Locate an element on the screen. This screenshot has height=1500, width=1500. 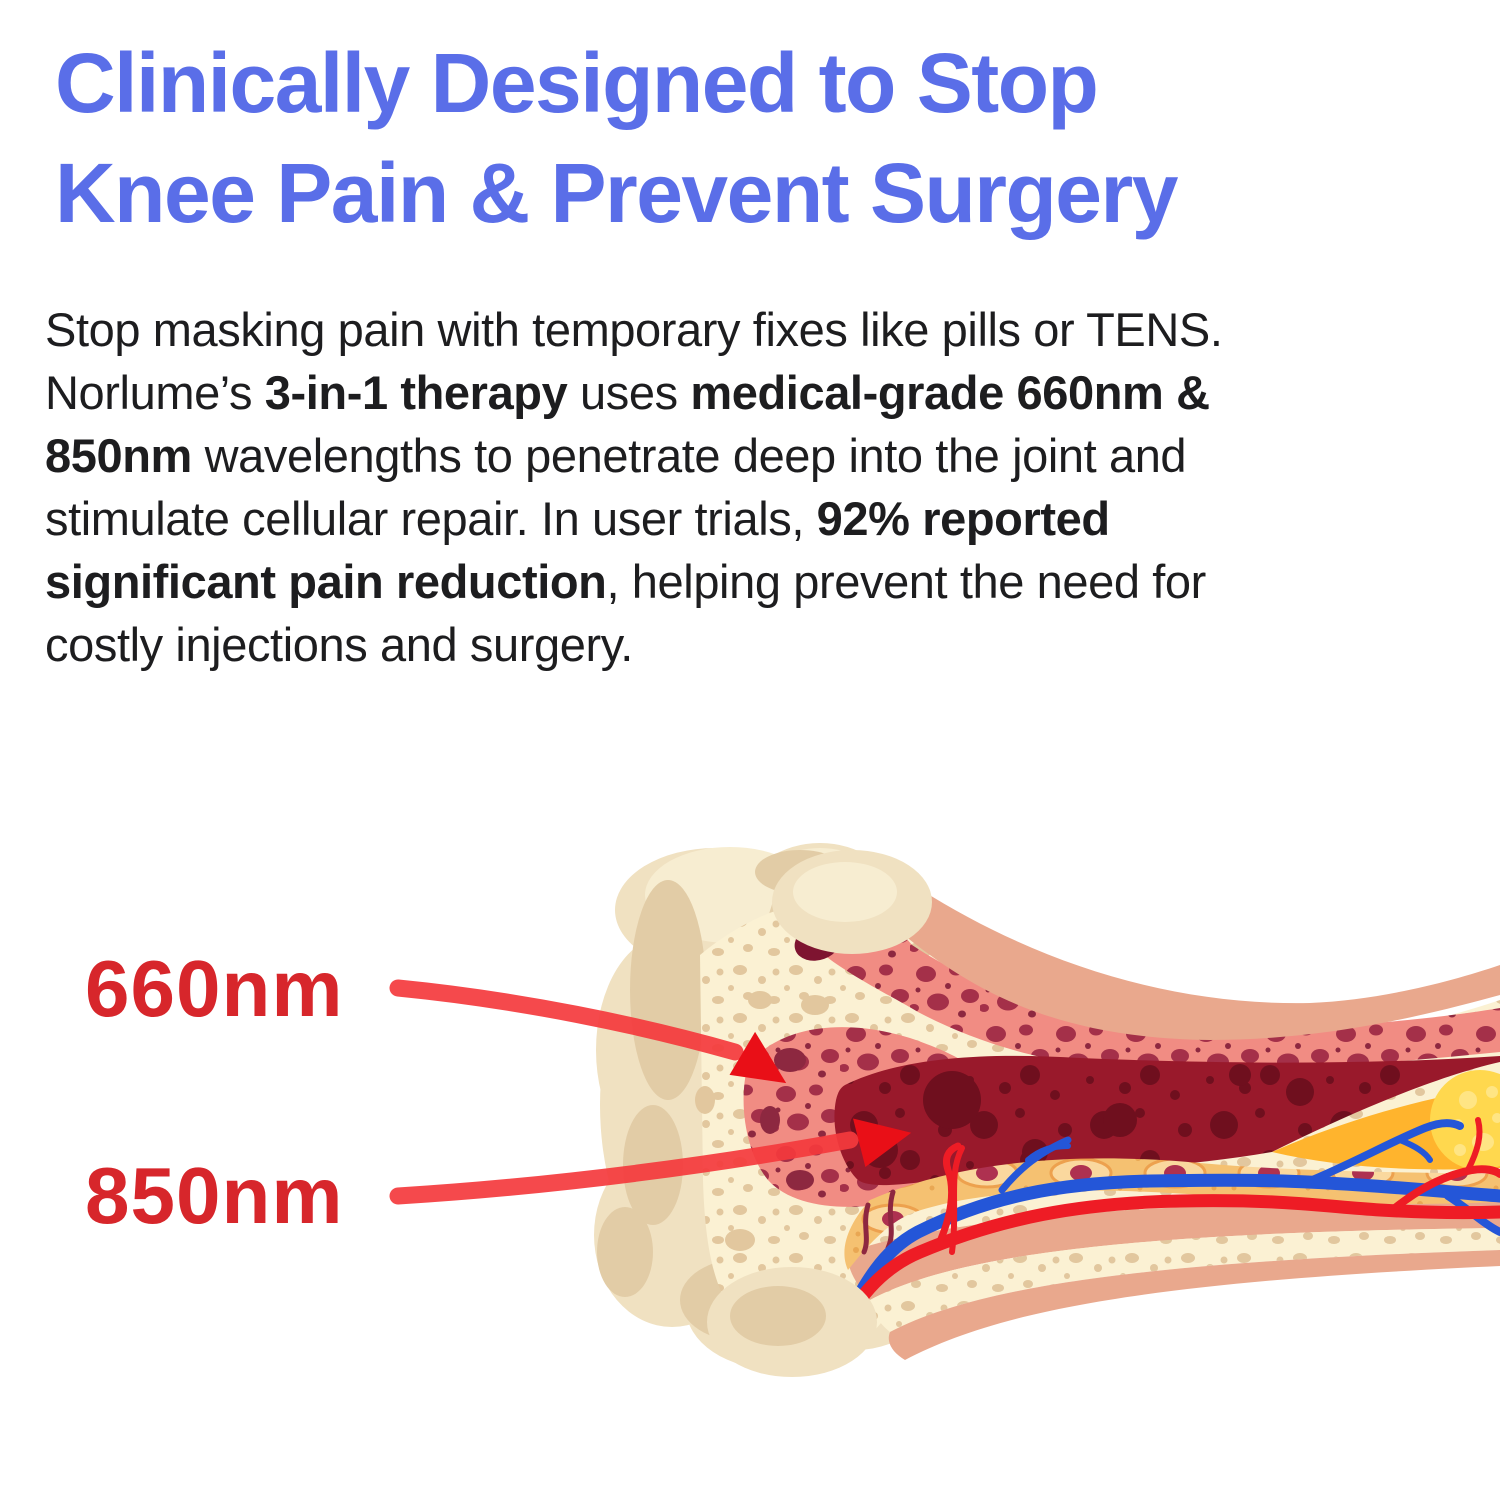
artery is located at coordinates (1163, 1234).